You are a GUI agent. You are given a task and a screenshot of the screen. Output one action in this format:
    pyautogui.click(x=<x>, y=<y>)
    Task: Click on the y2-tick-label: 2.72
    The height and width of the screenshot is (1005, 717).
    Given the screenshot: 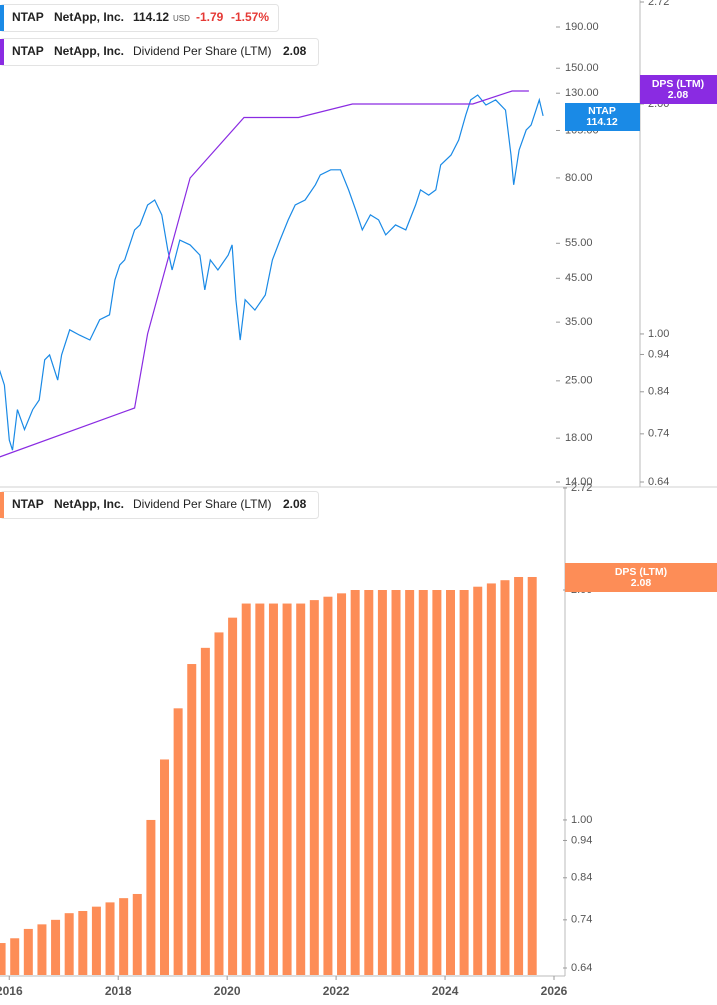 What is the action you would take?
    pyautogui.click(x=658, y=4)
    